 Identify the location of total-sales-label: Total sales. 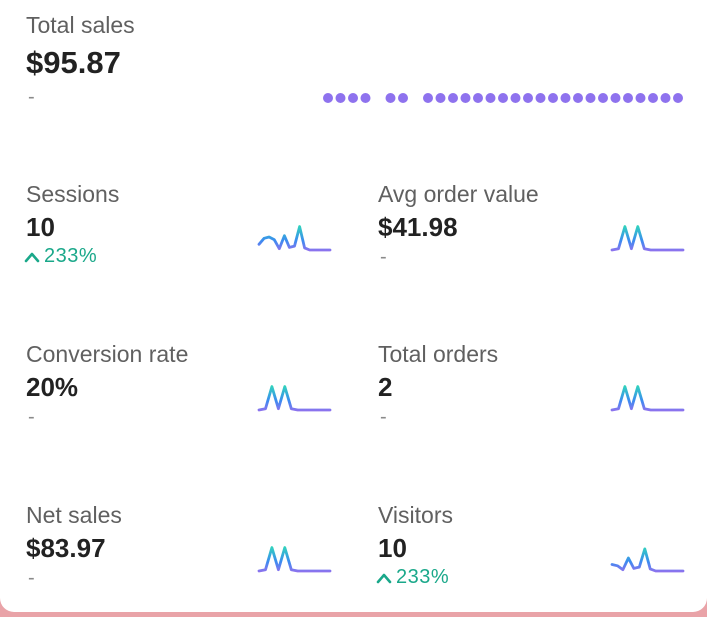
(80, 25).